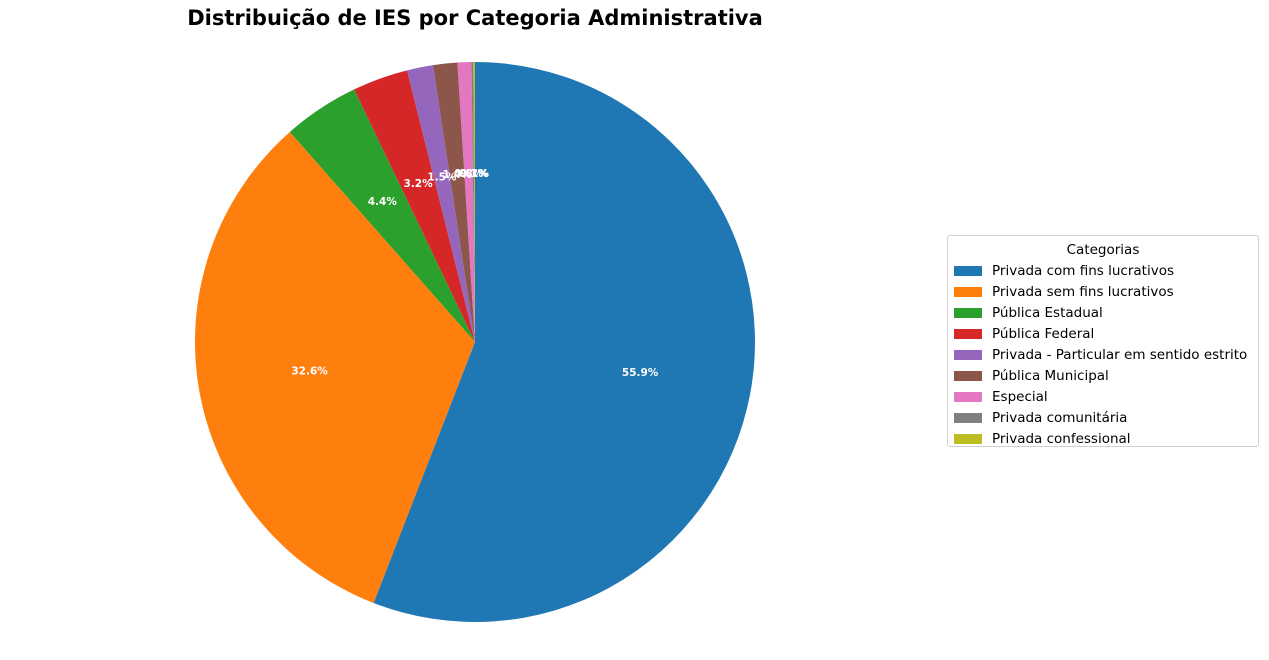 This screenshot has height=660, width=1269. I want to click on slice-label-1: 32.6%, so click(309, 371).